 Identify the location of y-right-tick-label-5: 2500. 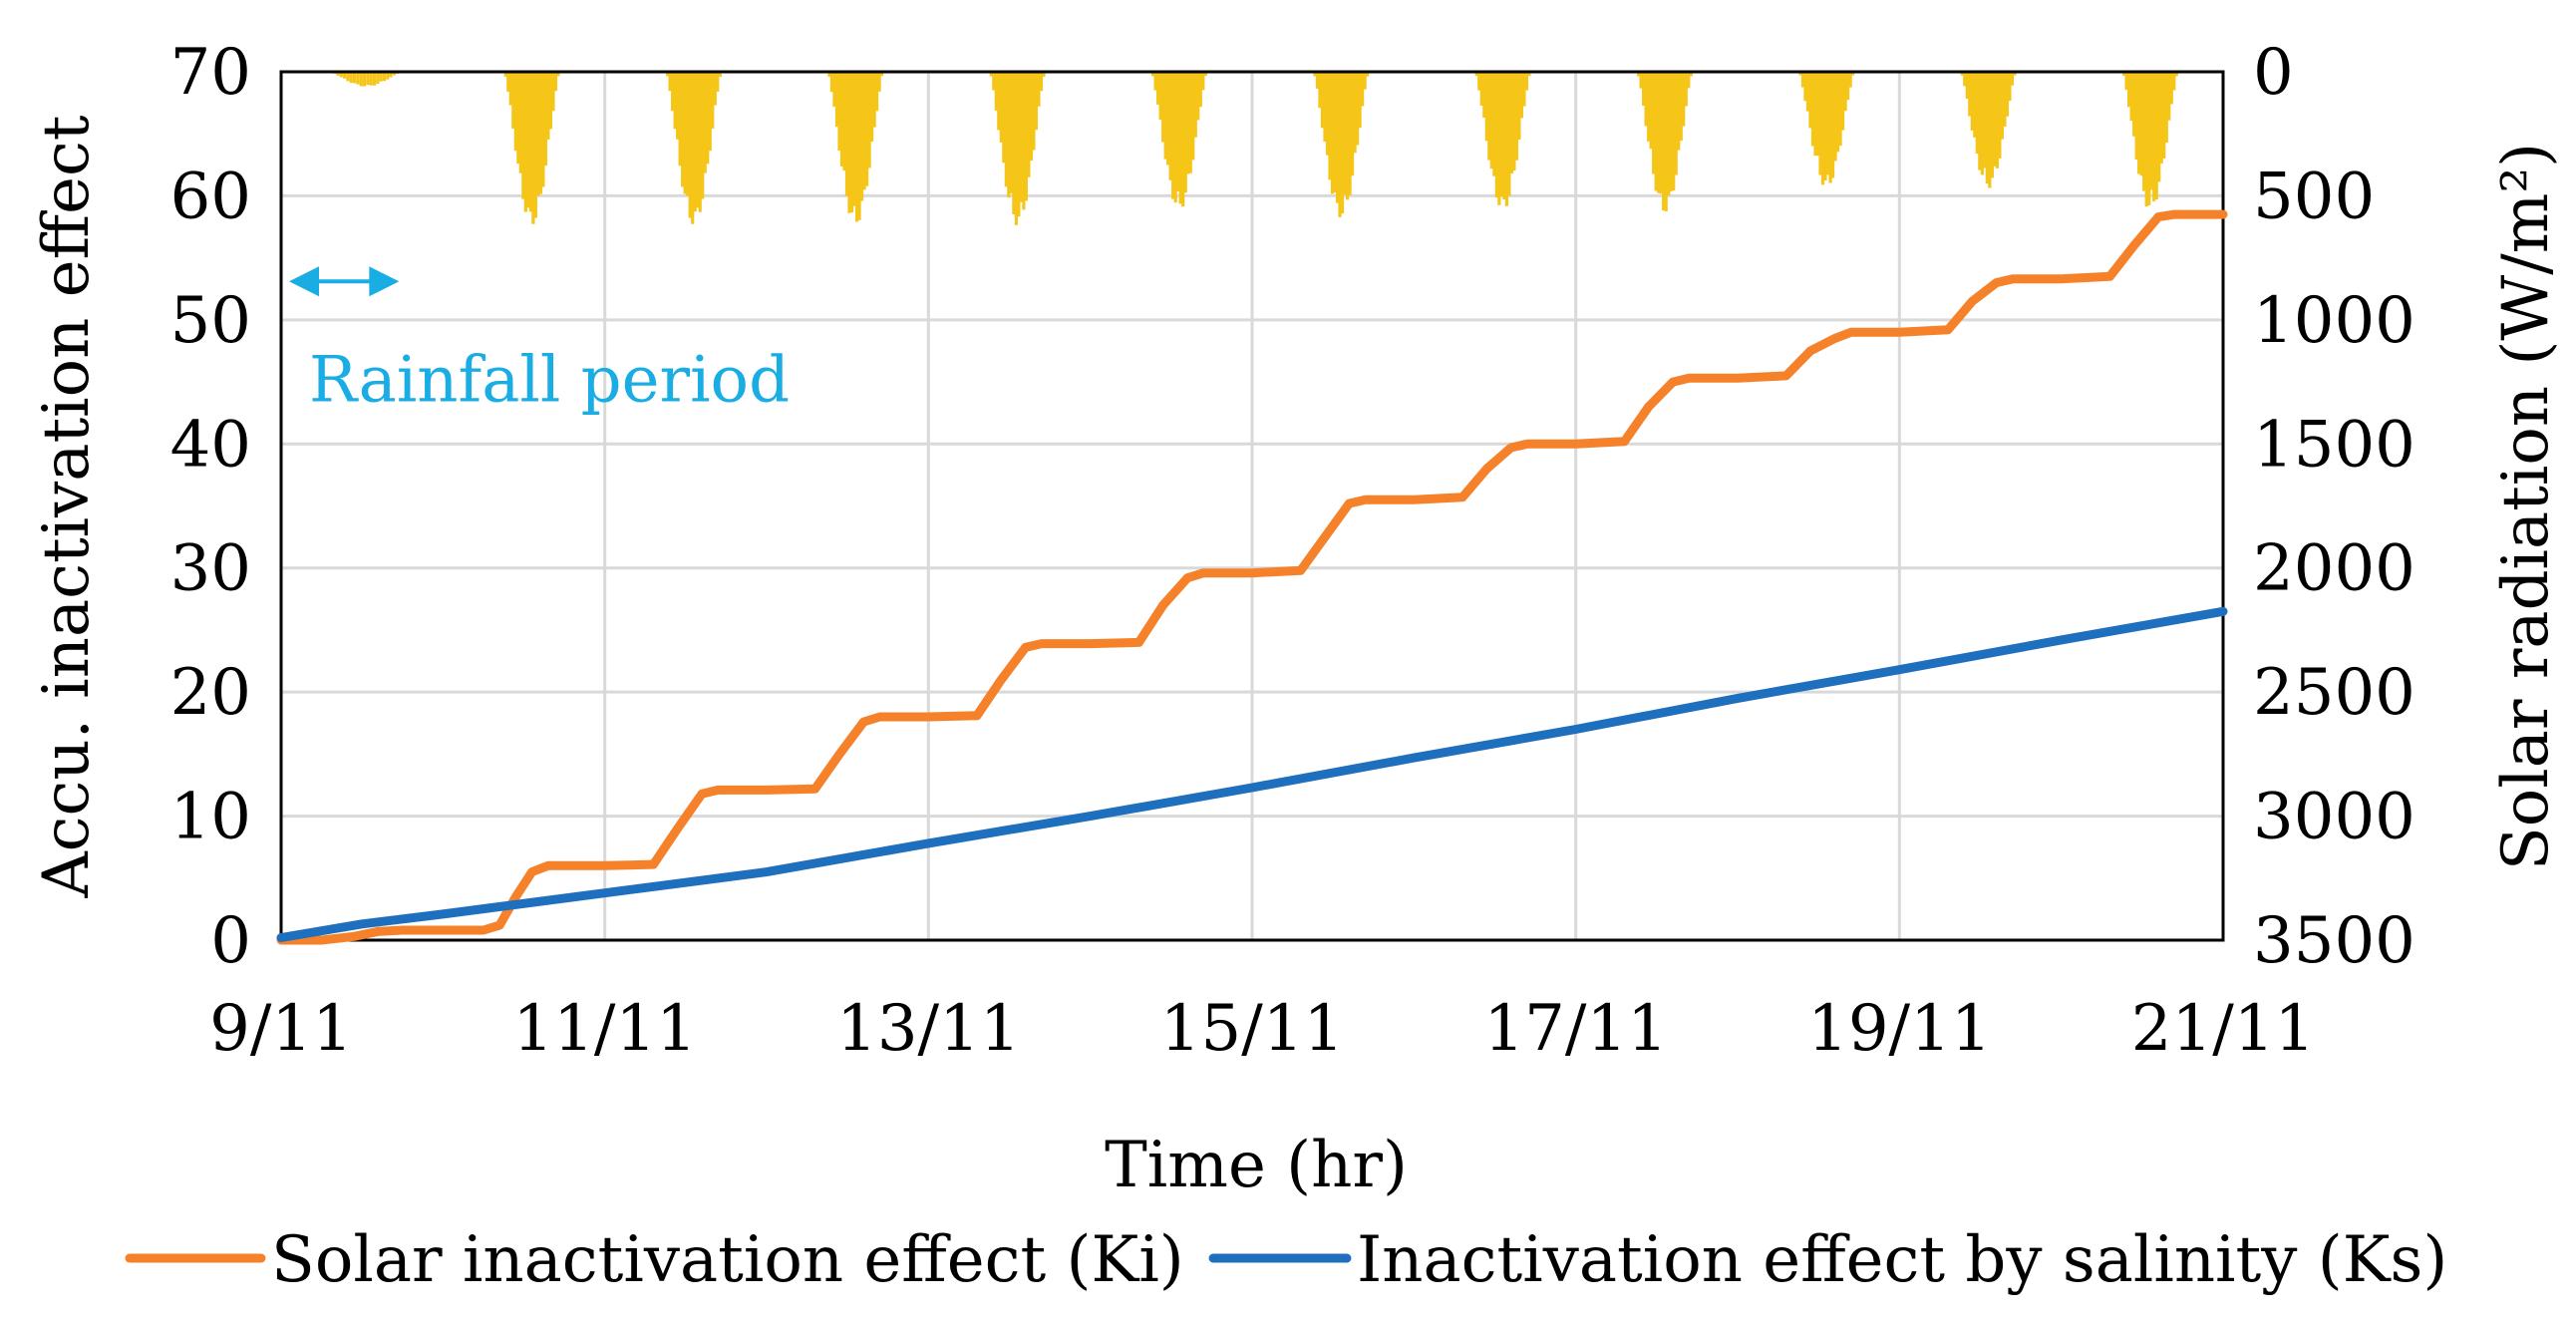
(2334, 693).